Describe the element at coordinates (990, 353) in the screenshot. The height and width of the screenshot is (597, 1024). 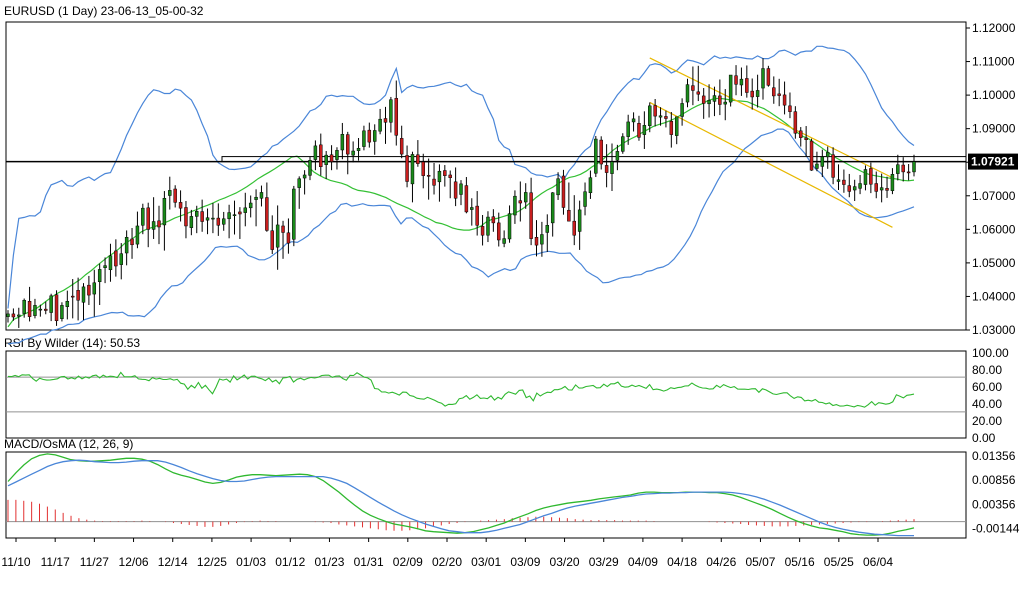
I see `rsi-tick-label: 100.00` at that location.